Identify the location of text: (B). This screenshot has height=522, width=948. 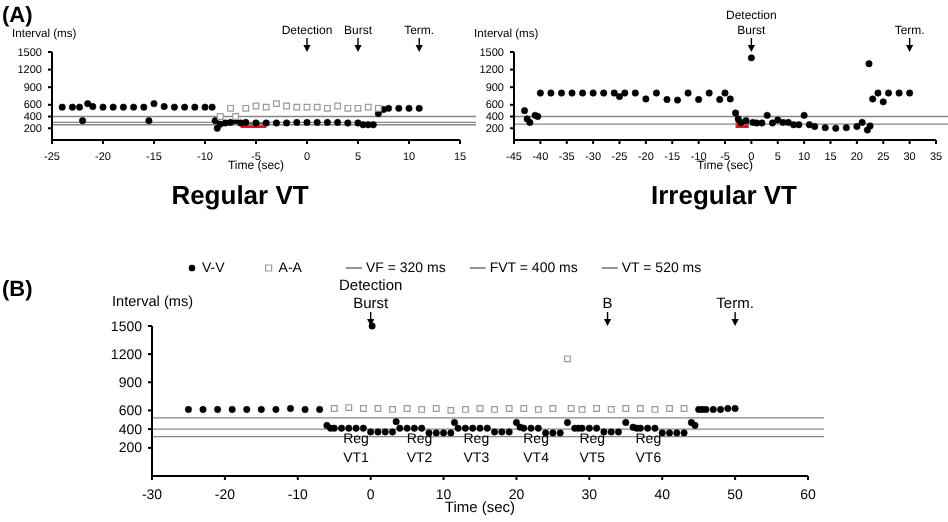
(18, 290).